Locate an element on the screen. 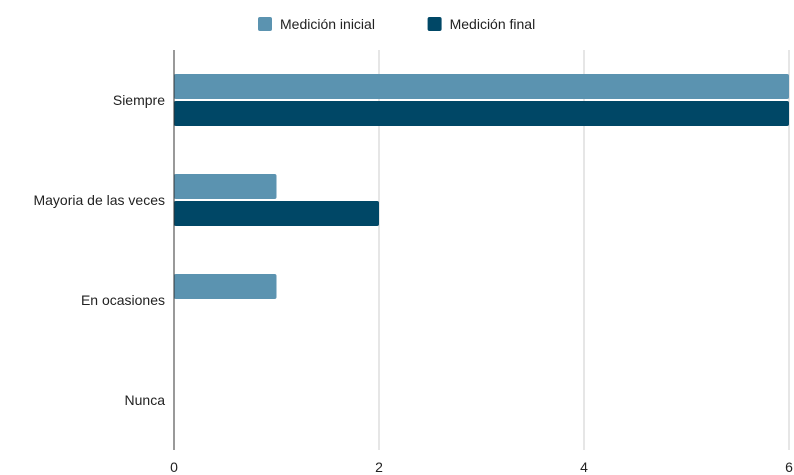 The height and width of the screenshot is (475, 794). y-tick-label-nunca: Nunca is located at coordinates (145, 400).